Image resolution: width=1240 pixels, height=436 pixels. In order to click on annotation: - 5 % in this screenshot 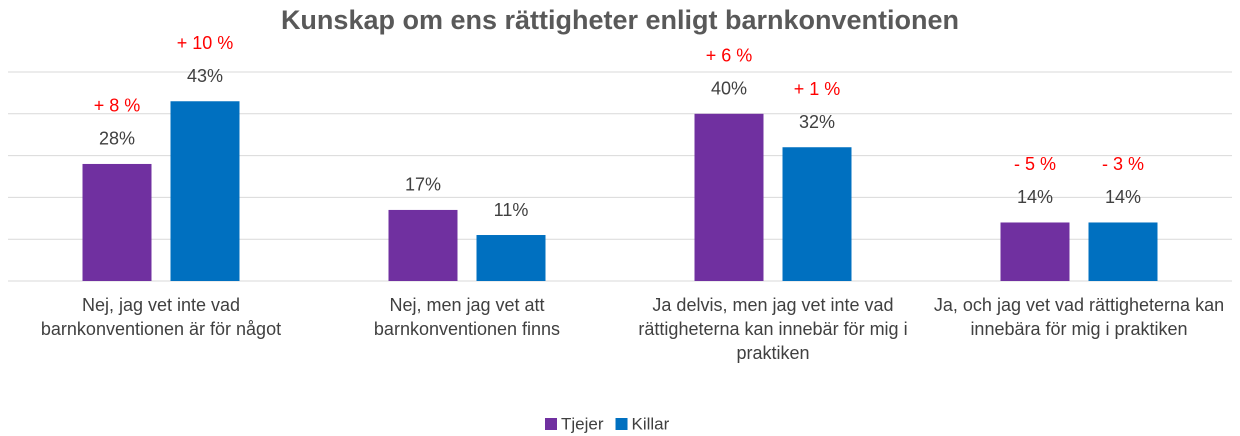, I will do `click(1035, 164)`.